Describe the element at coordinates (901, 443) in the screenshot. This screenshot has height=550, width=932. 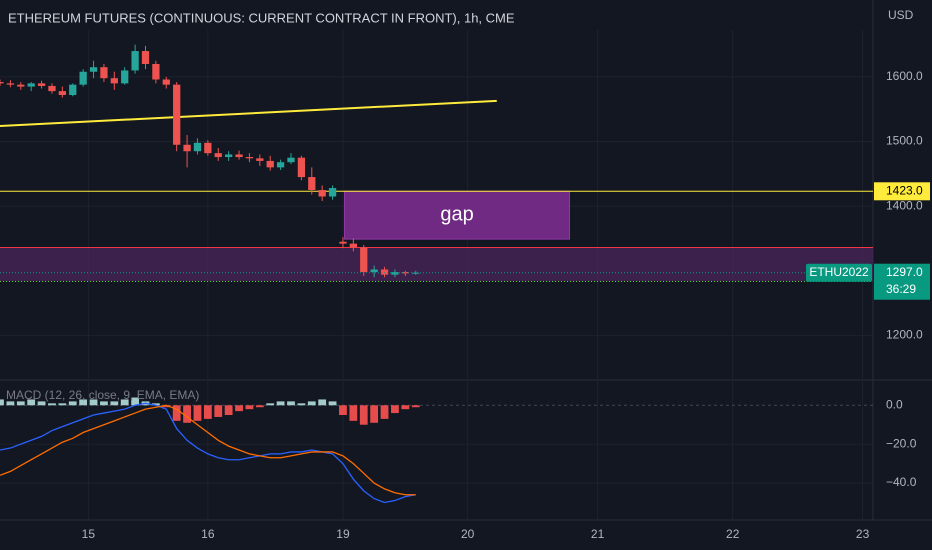
I see `y-tick-label: −20.0` at that location.